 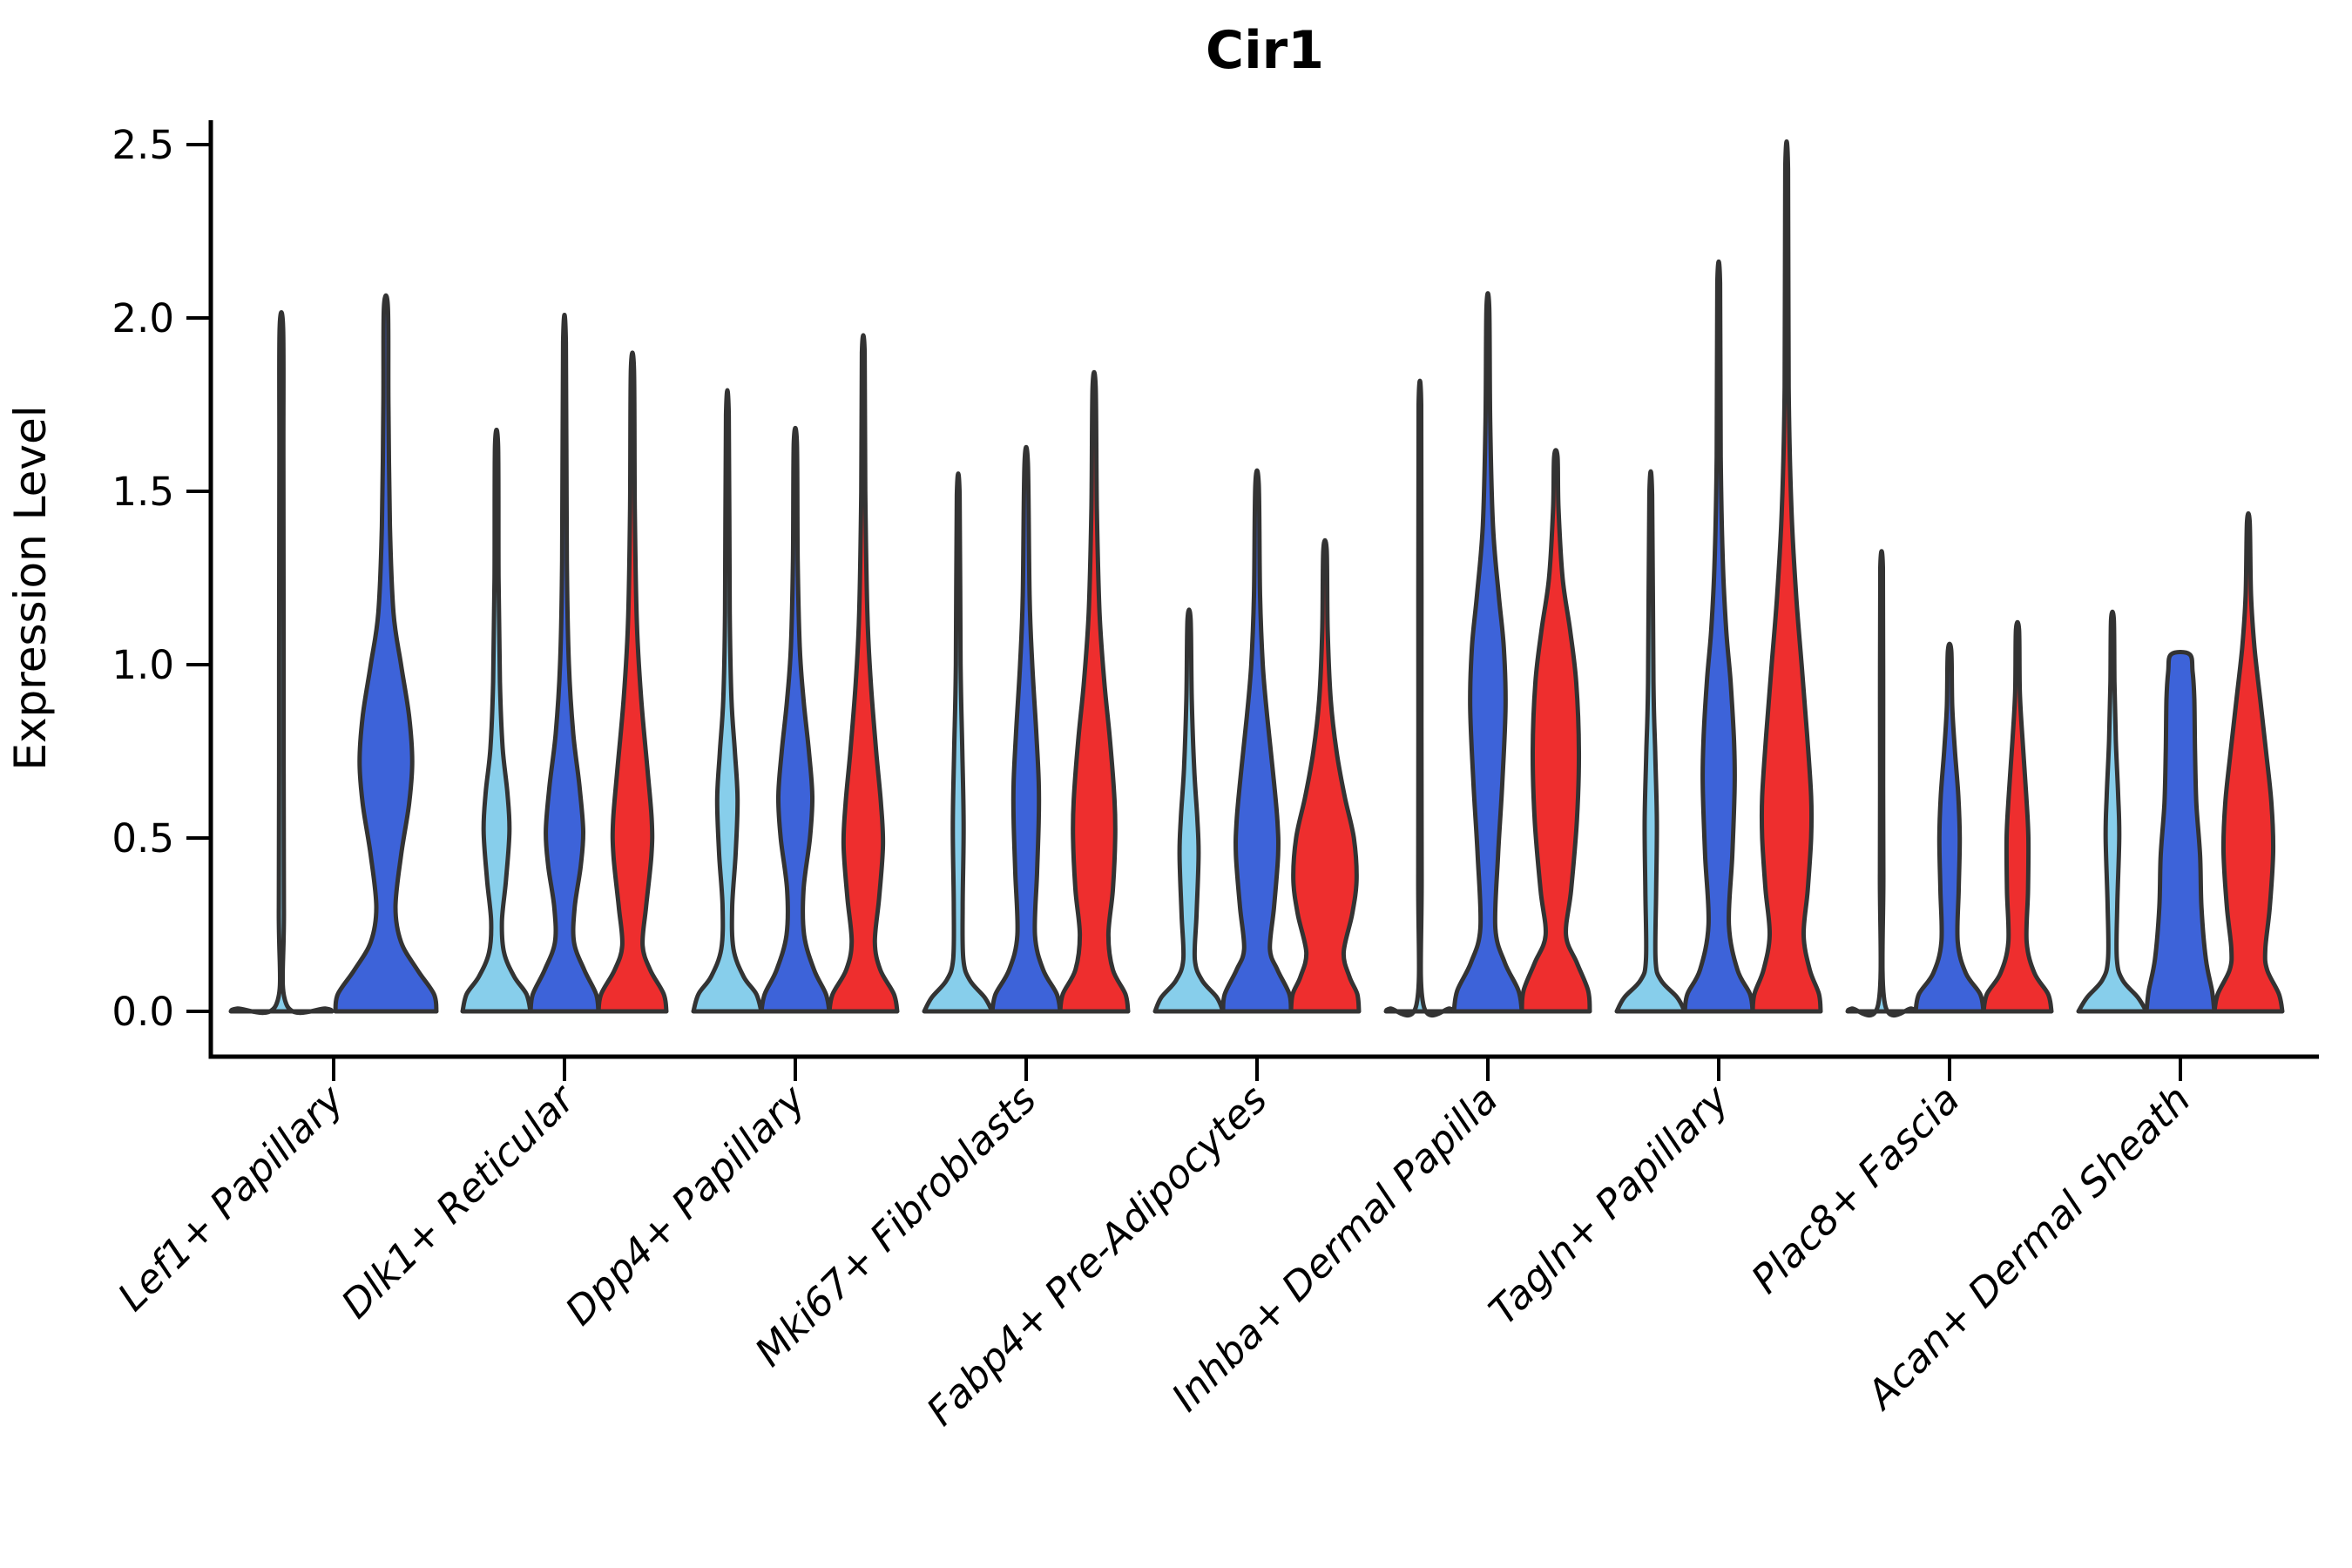 I want to click on violin-1-lightblue, so click(x=281, y=663).